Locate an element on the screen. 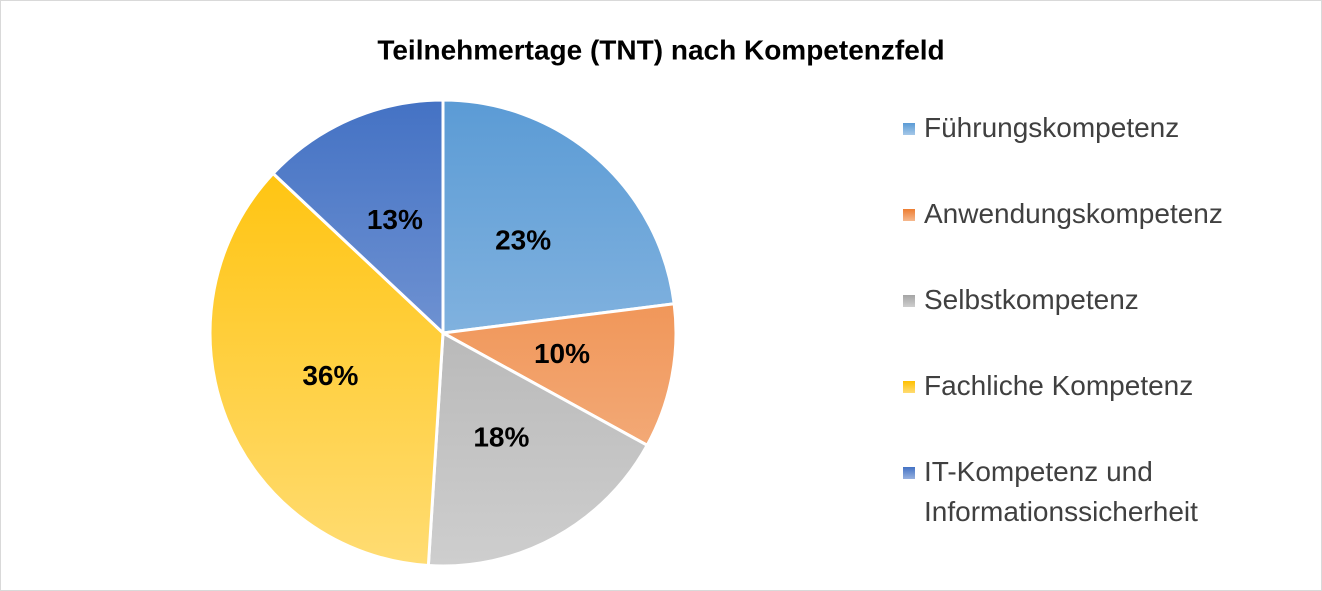  legend-label: Anwendungskompetenz is located at coordinates (1073, 213).